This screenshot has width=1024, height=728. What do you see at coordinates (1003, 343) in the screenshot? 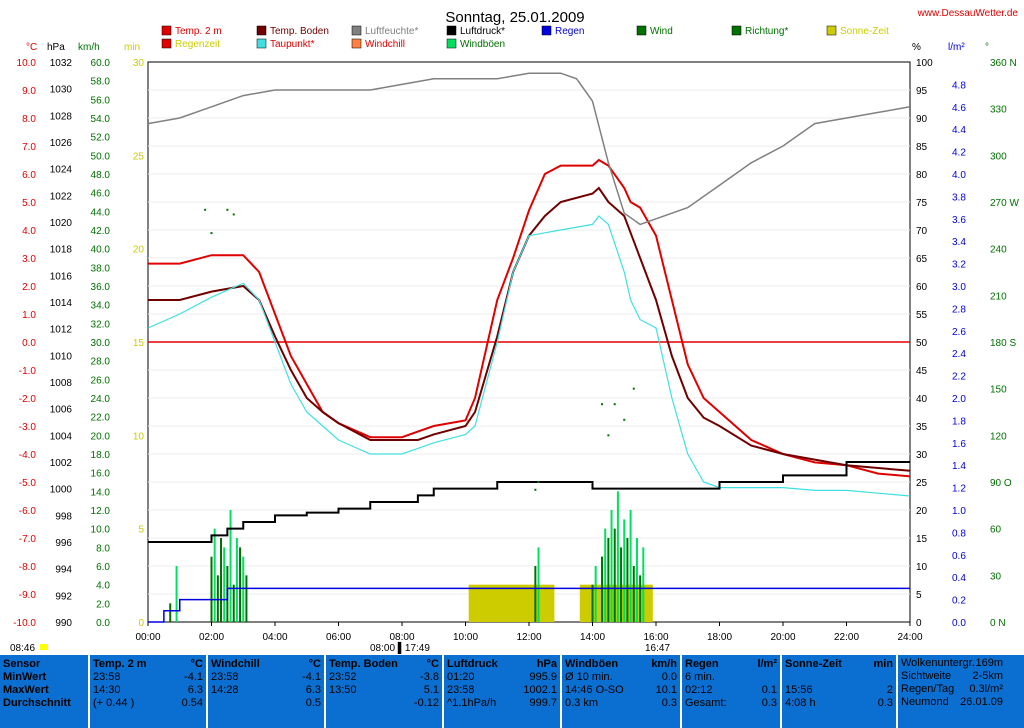
I see `tick-direction: 180 S` at bounding box center [1003, 343].